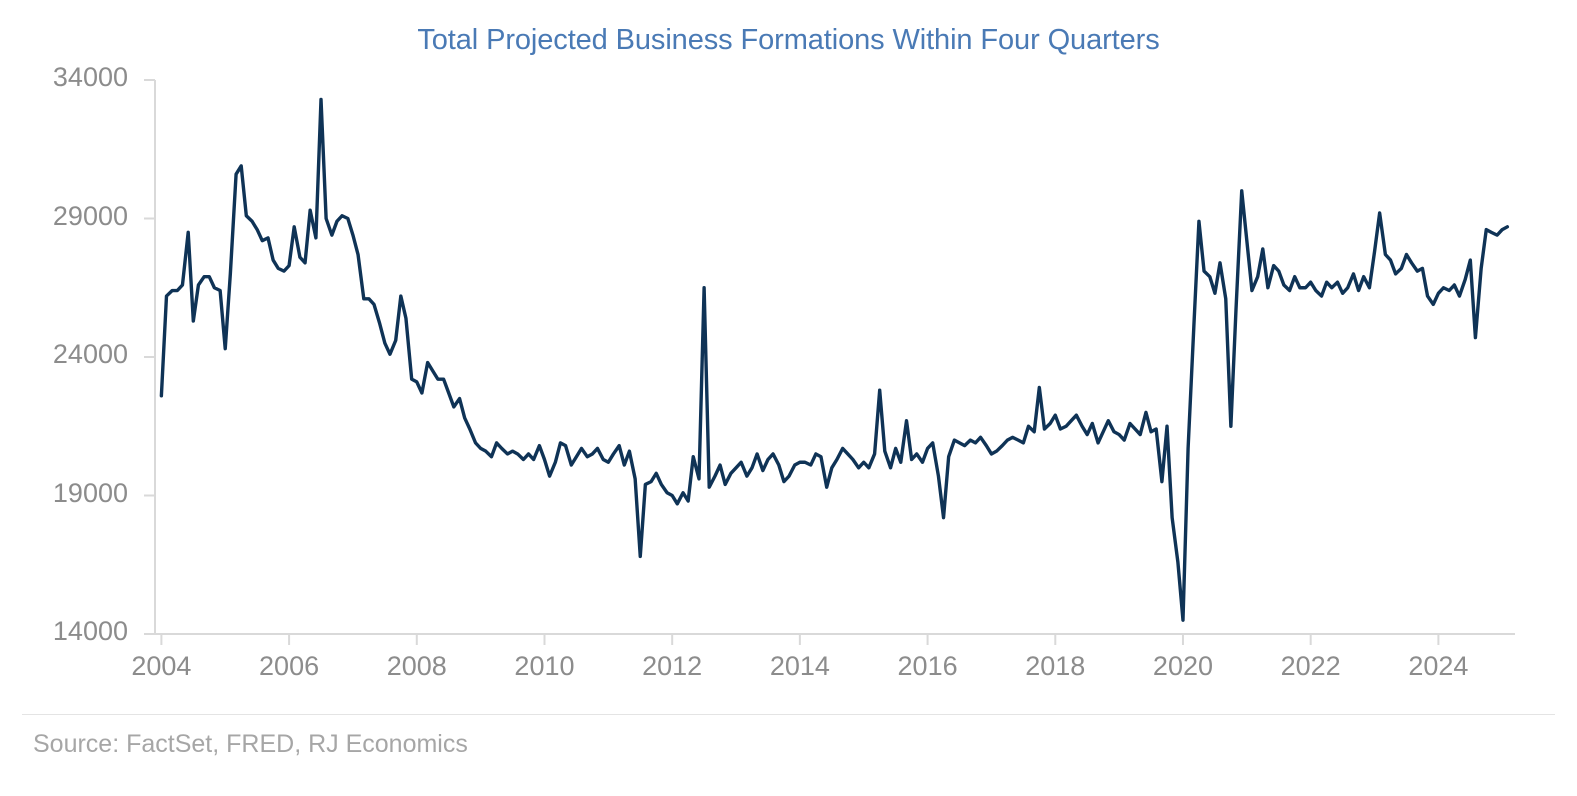 This screenshot has width=1577, height=796. I want to click on x-axis-tick-label: 2006, so click(289, 666).